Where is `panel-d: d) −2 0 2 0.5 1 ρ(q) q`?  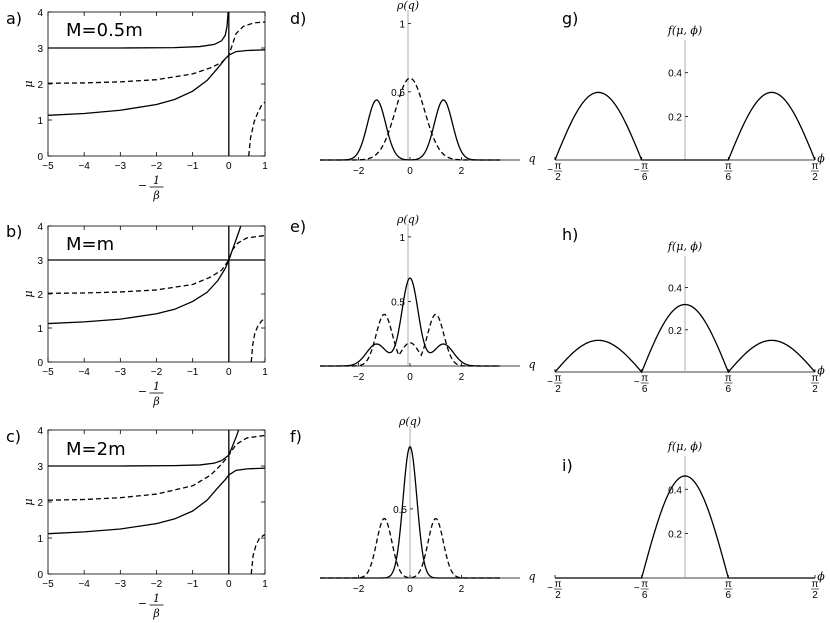
panel-d: d) −2 0 2 0.5 1 ρ(q) q is located at coordinates (413, 88).